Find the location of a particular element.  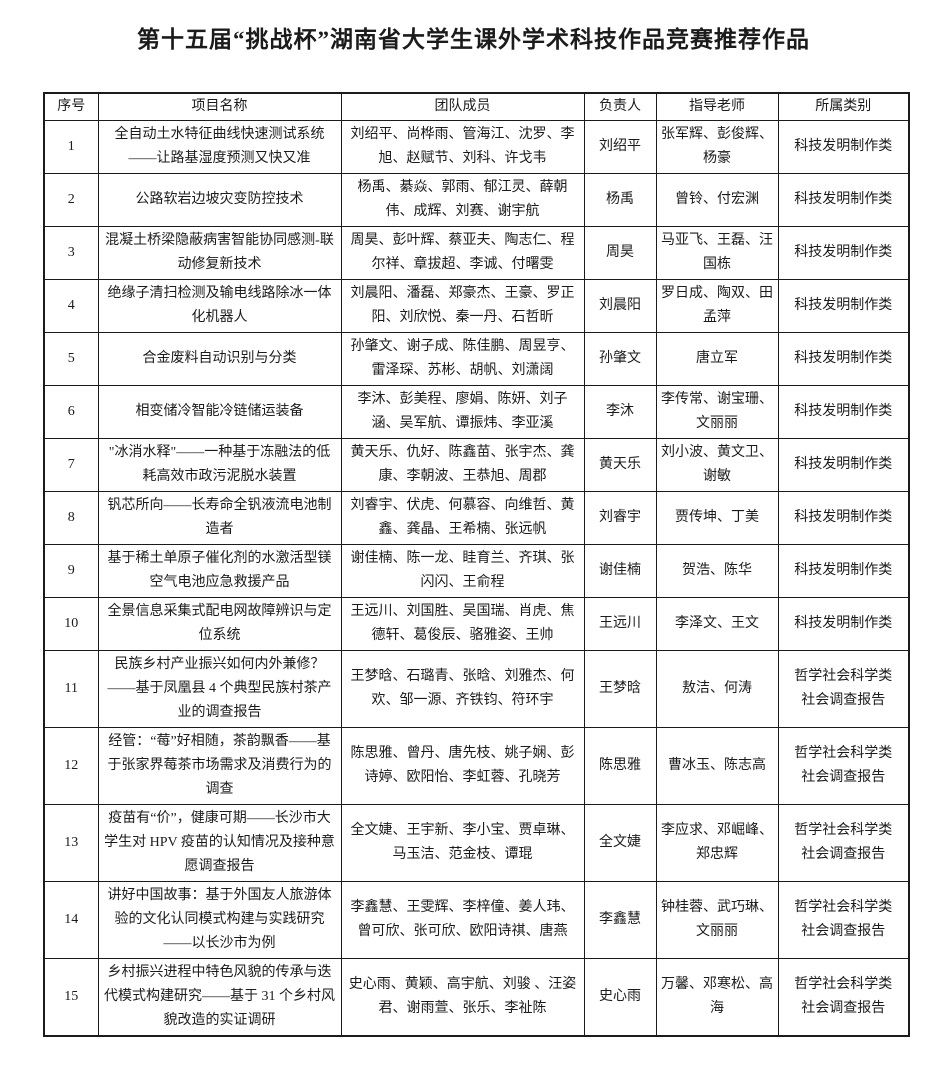

cell-advisors: 刘小波、黄文卫、谢敏 is located at coordinates (717, 465).